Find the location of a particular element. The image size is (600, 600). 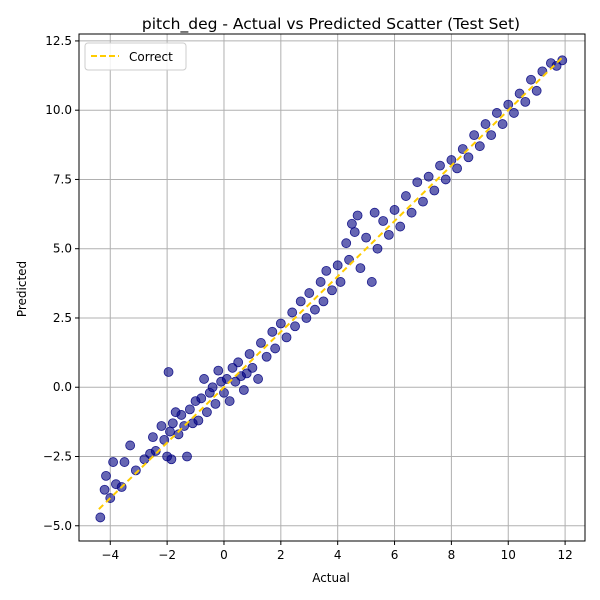

x-axis-ticks: −4 −2 0 2 4 6 8 10 12 is located at coordinates (337, 551).